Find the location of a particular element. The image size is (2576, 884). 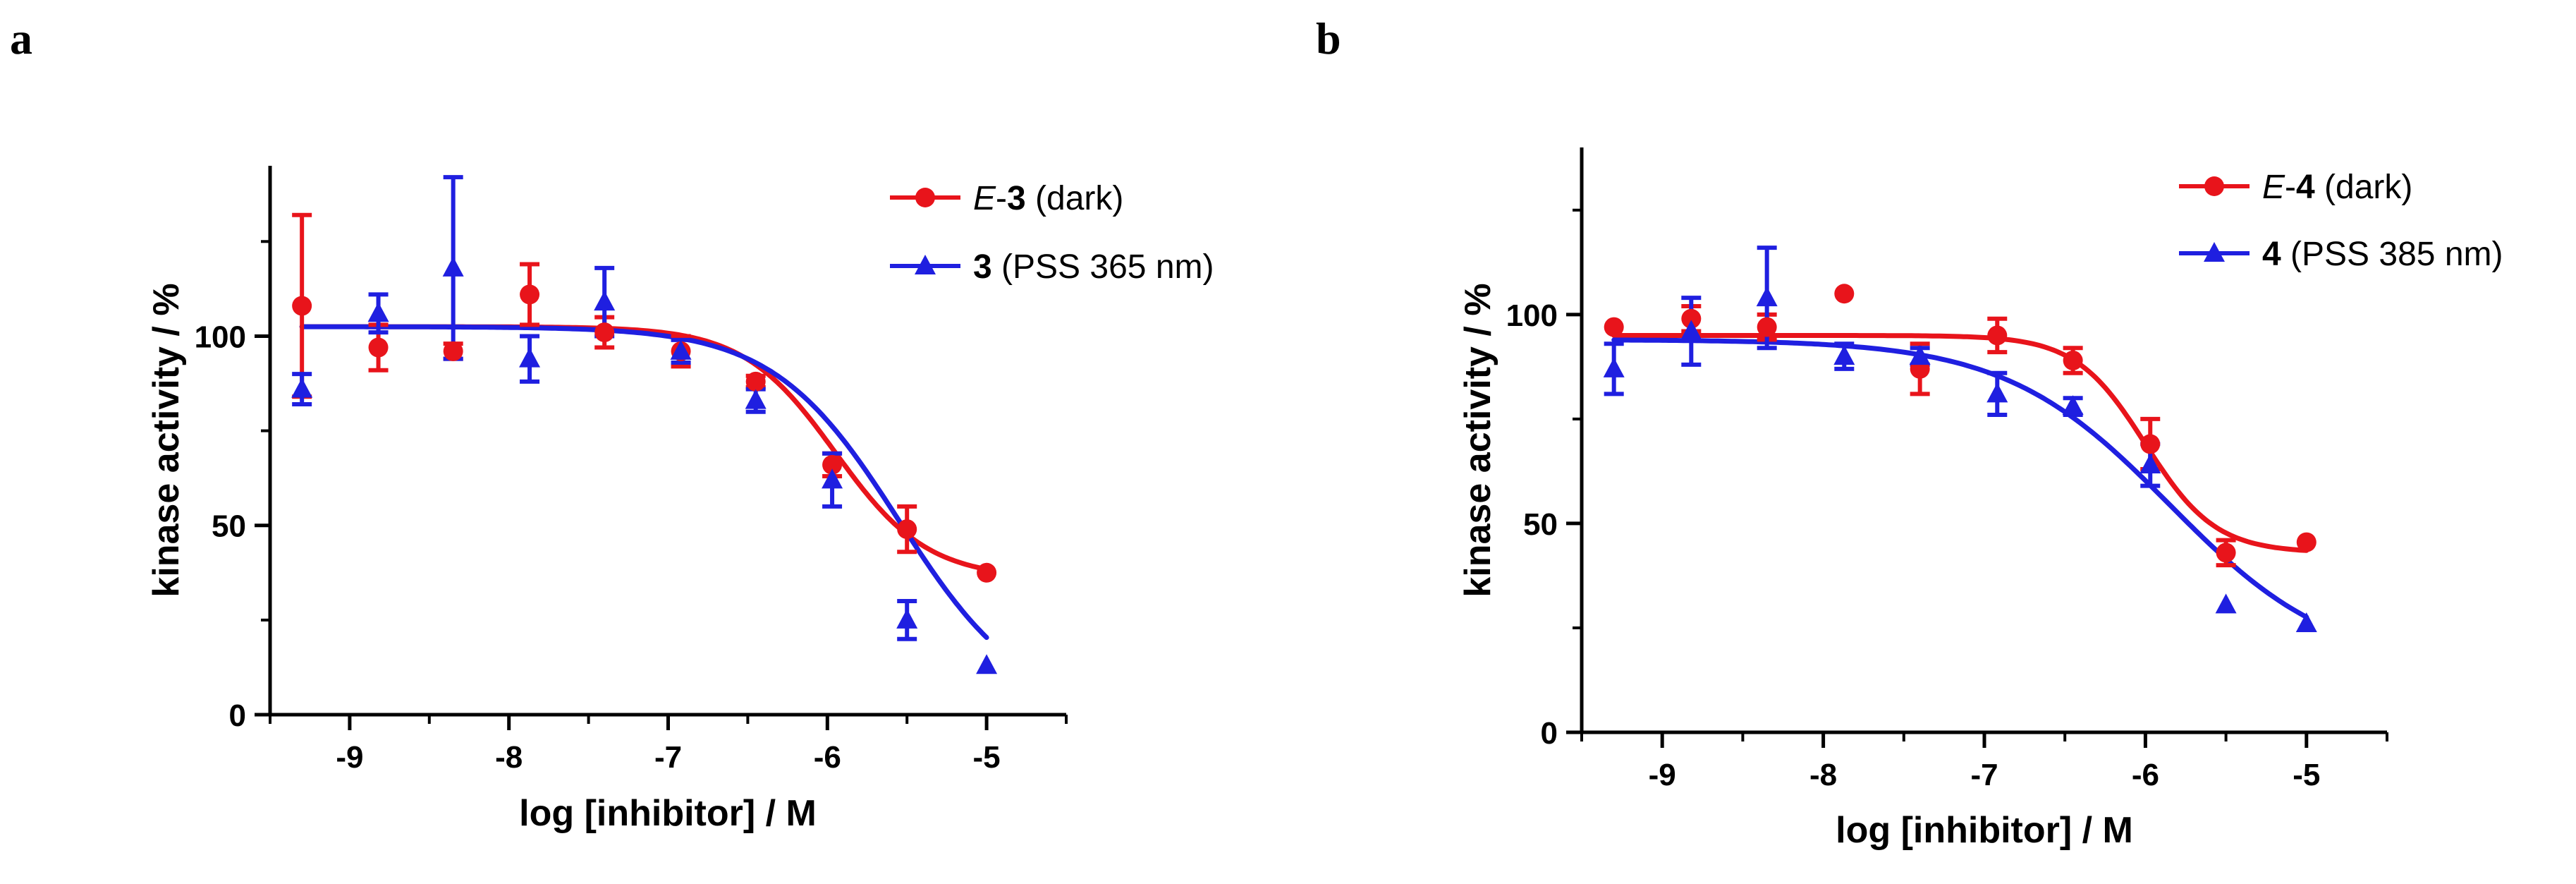

panel-a-x-tick-label: -5 is located at coordinates (987, 757).